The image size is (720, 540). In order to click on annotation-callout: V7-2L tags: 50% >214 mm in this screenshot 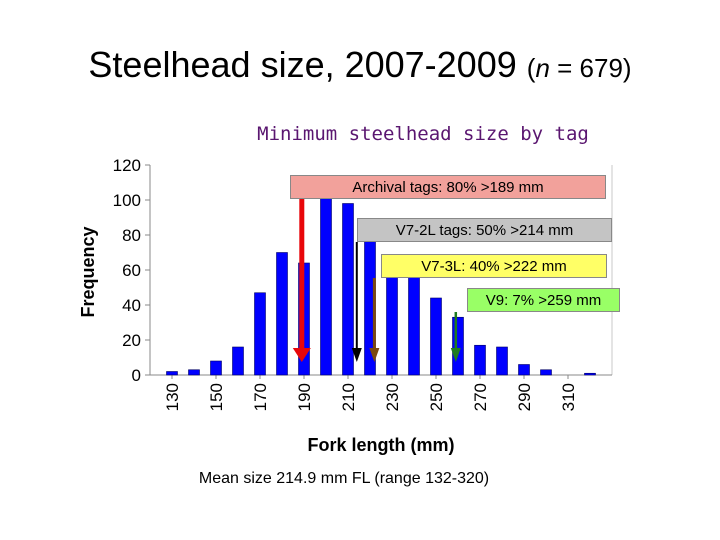, I will do `click(484, 230)`.